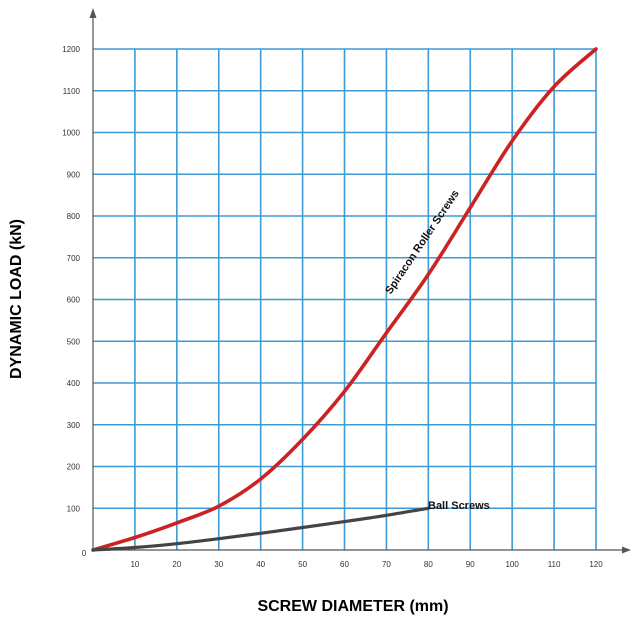 This screenshot has height=618, width=631. What do you see at coordinates (74, 300) in the screenshot?
I see `y-tick-label: 600` at bounding box center [74, 300].